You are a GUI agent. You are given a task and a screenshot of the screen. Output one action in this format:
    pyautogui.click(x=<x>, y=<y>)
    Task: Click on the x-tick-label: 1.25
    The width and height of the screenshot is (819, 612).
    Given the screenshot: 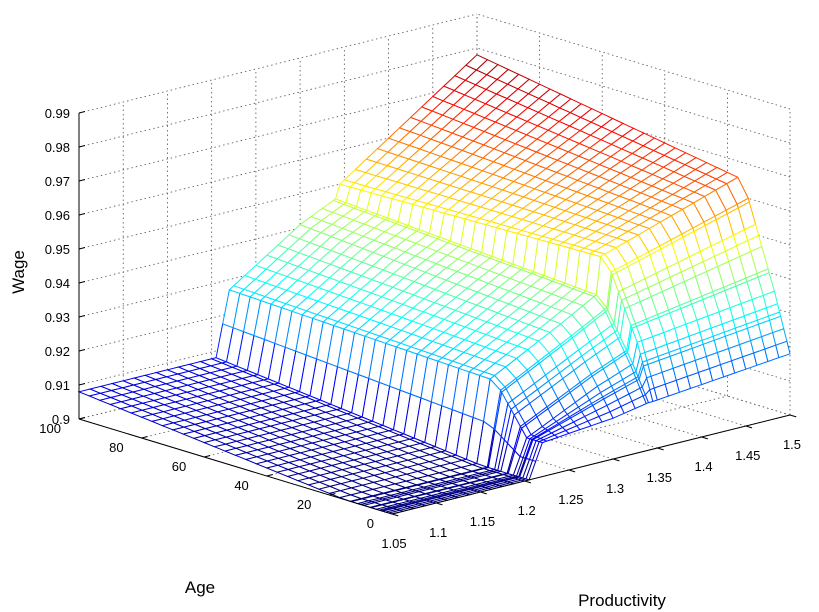 What is the action you would take?
    pyautogui.click(x=570, y=499)
    